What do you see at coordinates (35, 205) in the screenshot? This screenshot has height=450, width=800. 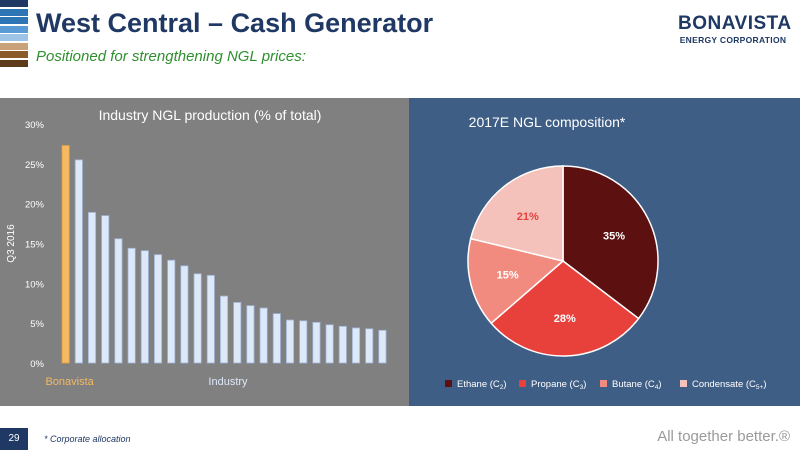 I see `y-tick-label: 20%` at bounding box center [35, 205].